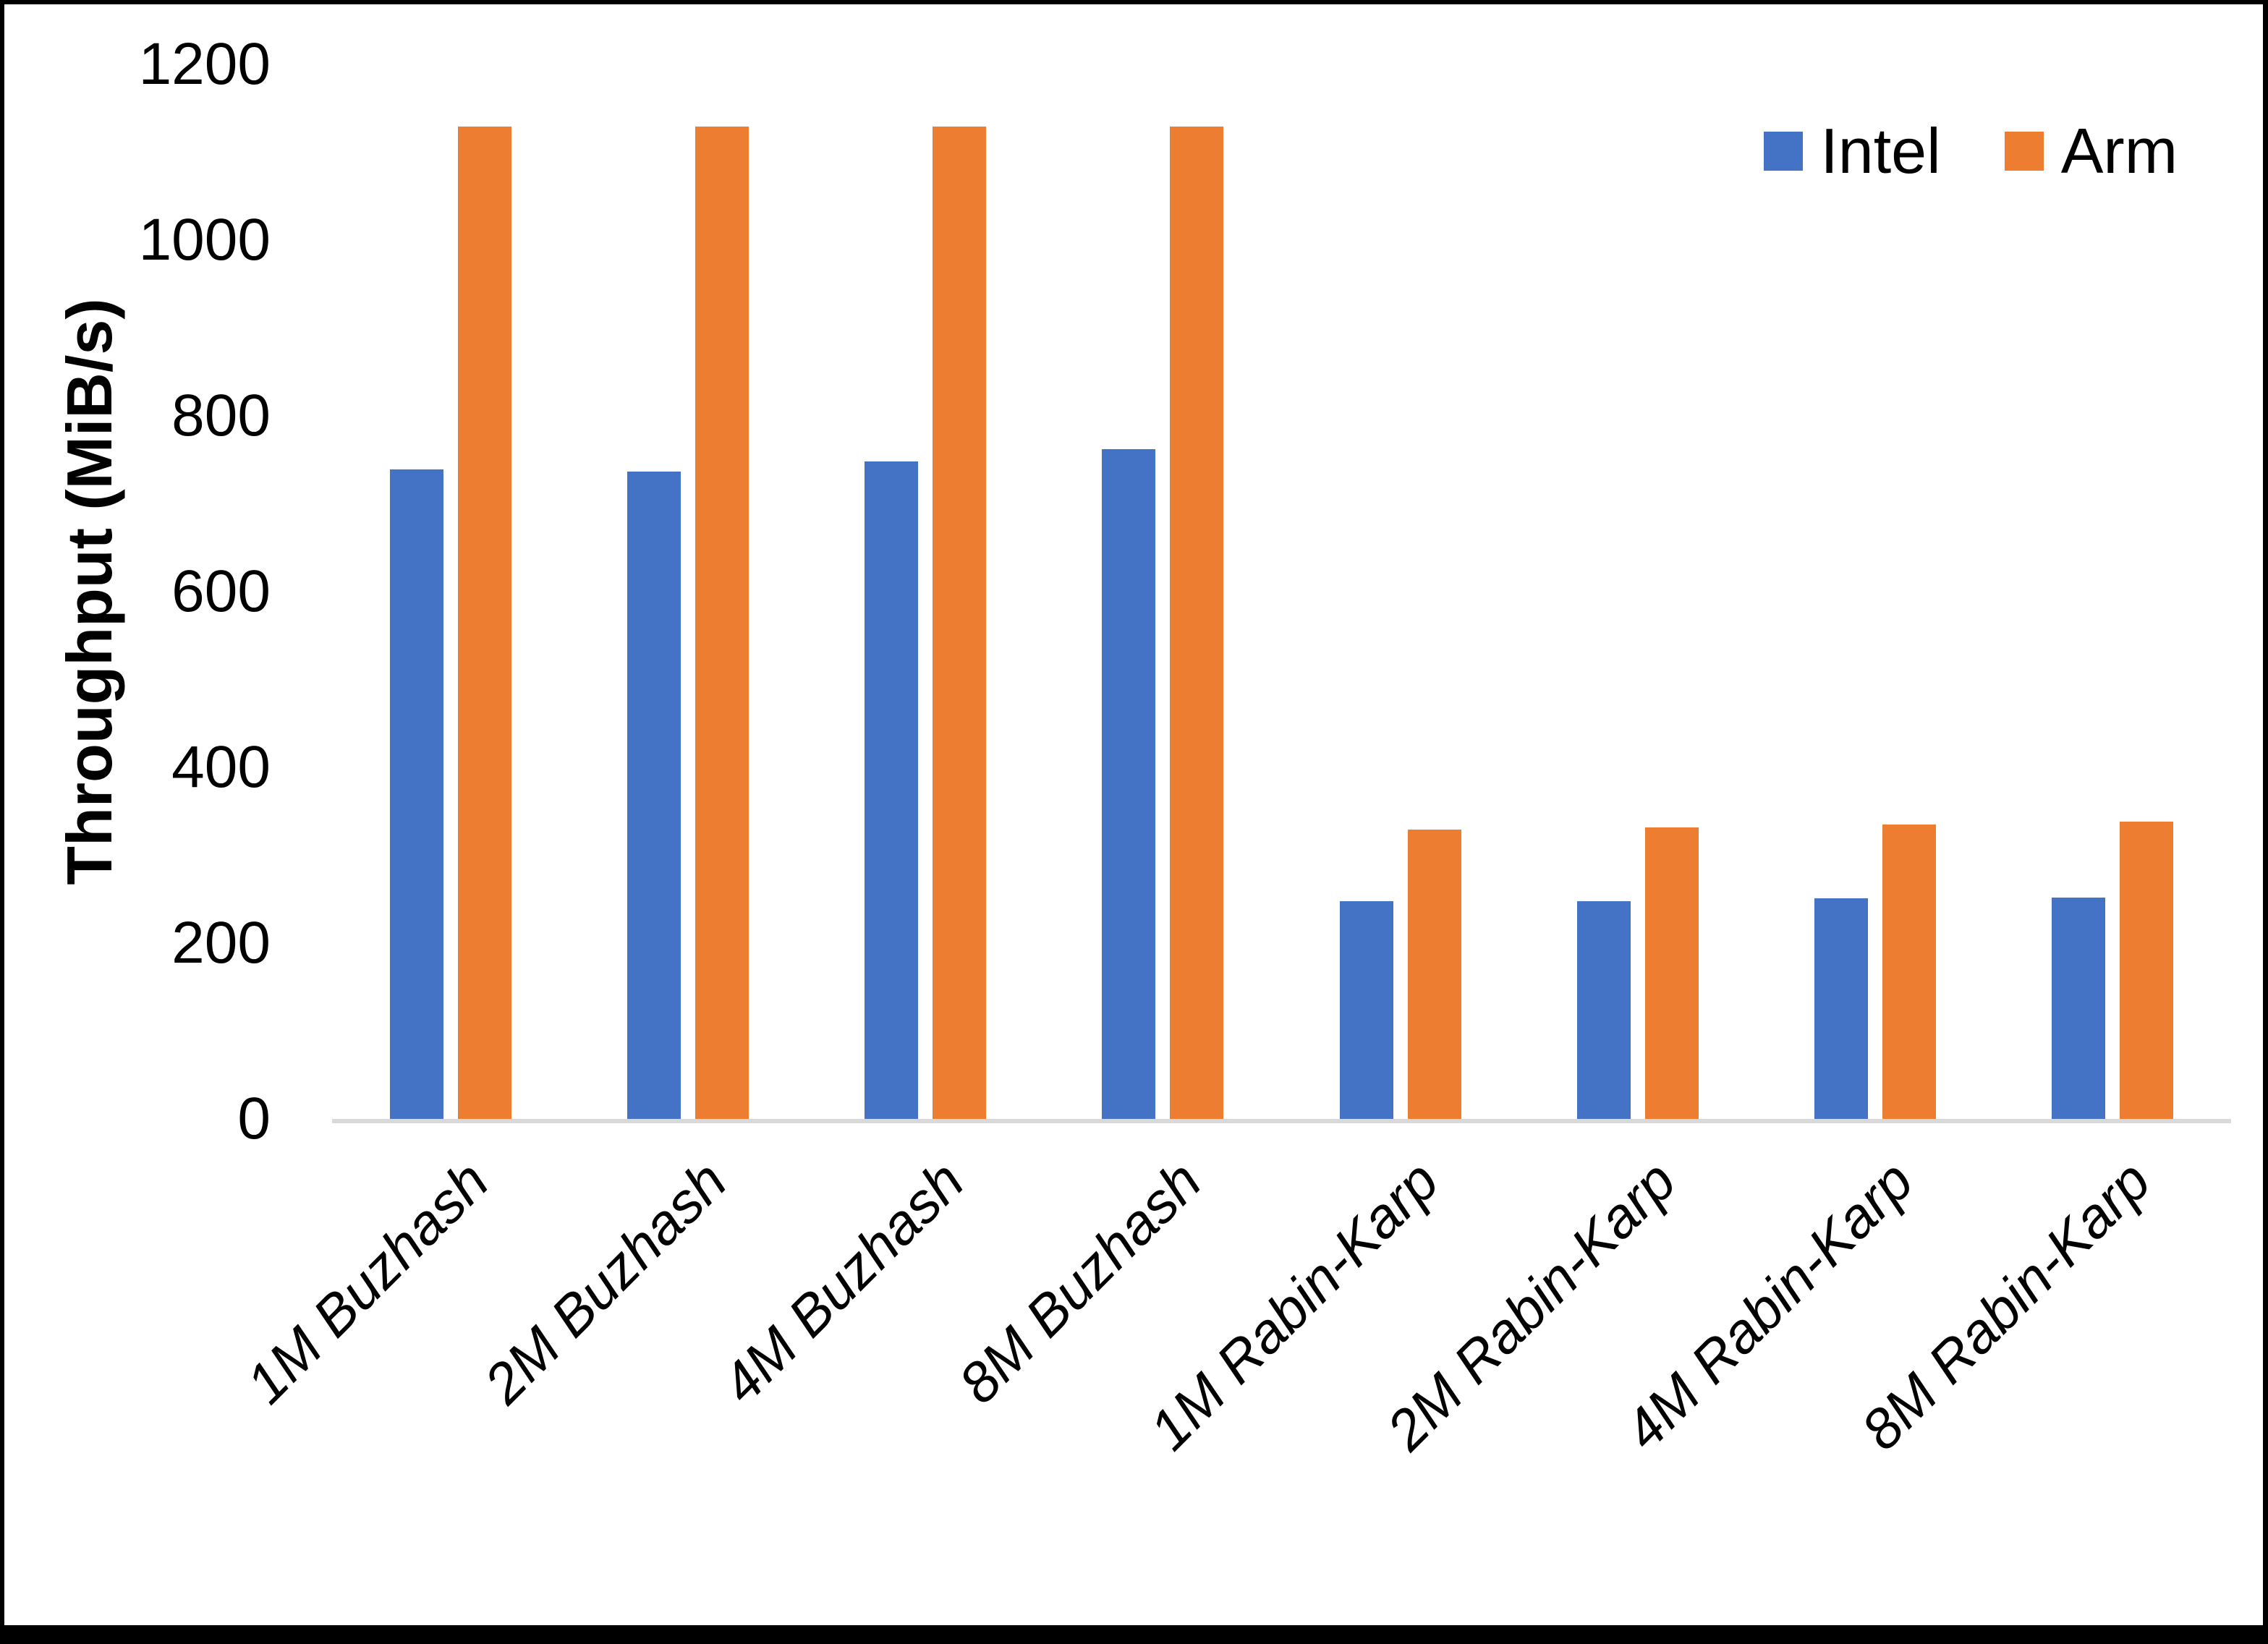 The width and height of the screenshot is (2268, 1644). Describe the element at coordinates (1129, 784) in the screenshot. I see `bar-intel-8m-buzhash` at that location.